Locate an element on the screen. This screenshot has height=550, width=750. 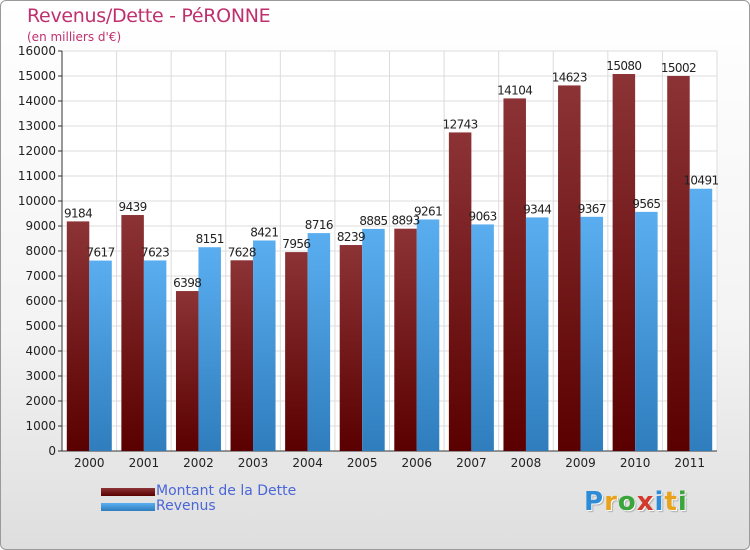
data-label-revenus: 8151 is located at coordinates (210, 239).